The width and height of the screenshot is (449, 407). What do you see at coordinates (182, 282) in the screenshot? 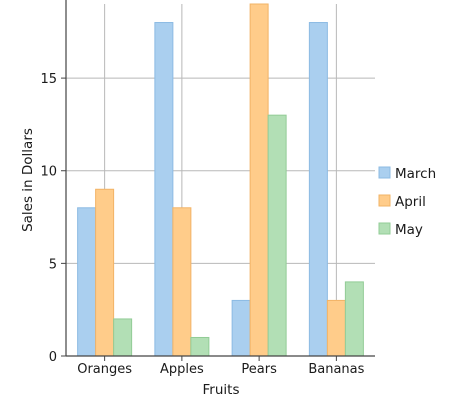
I see `bar-april-apples` at bounding box center [182, 282].